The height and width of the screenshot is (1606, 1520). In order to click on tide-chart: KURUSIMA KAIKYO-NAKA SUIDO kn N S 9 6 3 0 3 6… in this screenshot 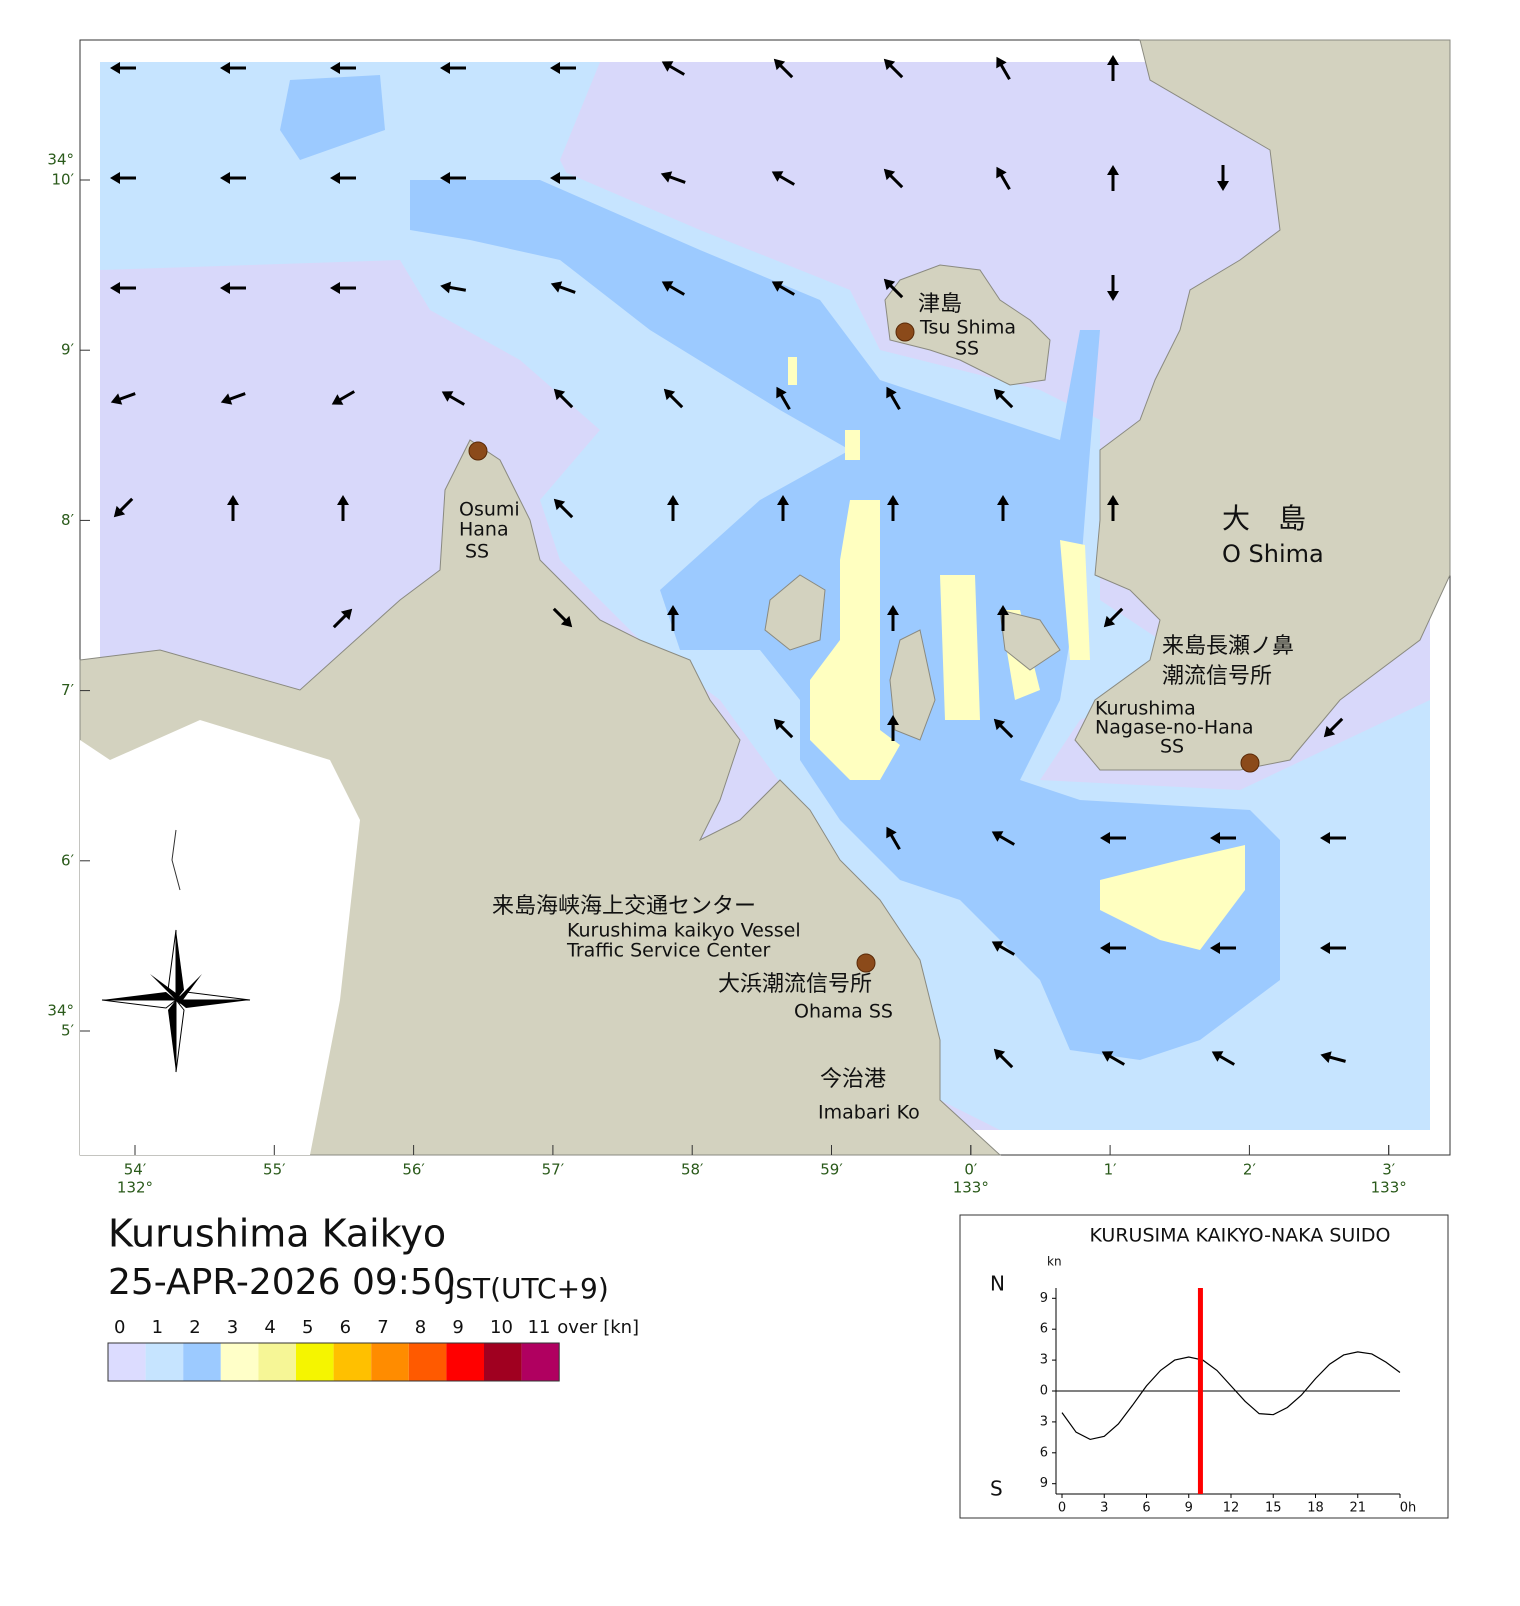, I will do `click(1204, 1366)`.